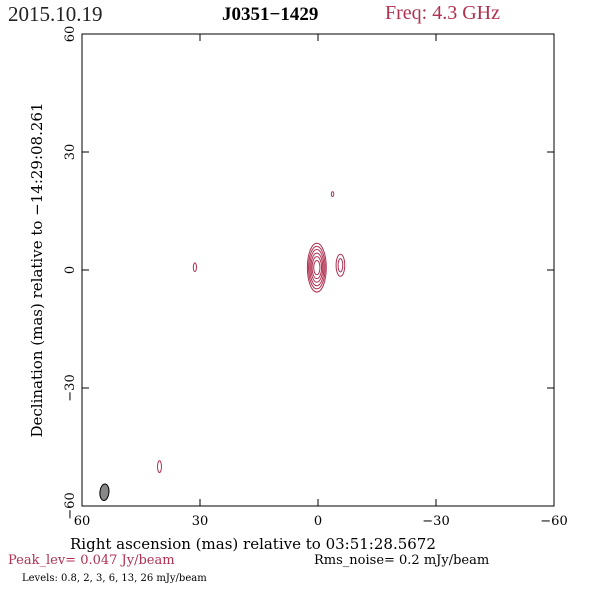 This screenshot has width=590, height=590. What do you see at coordinates (402, 560) in the screenshot?
I see `rms-noise: Rms_noise= 0.2 mJy/beam` at bounding box center [402, 560].